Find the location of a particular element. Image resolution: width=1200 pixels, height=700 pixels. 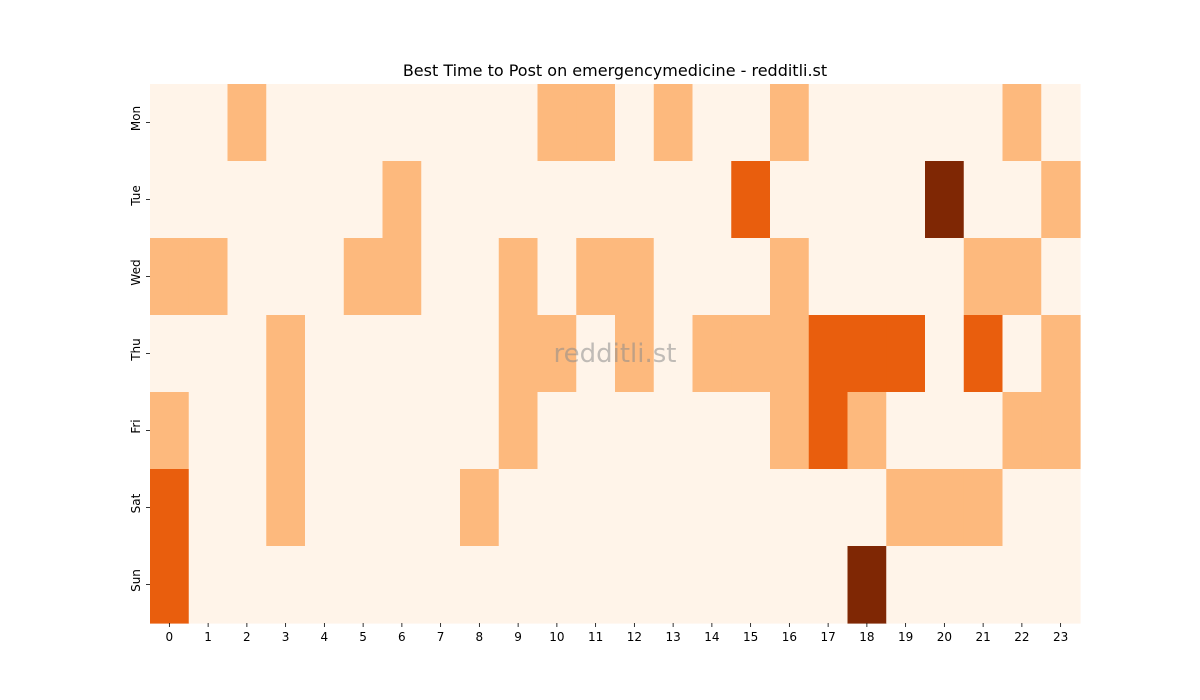

x-tick-label: 0 is located at coordinates (170, 637).